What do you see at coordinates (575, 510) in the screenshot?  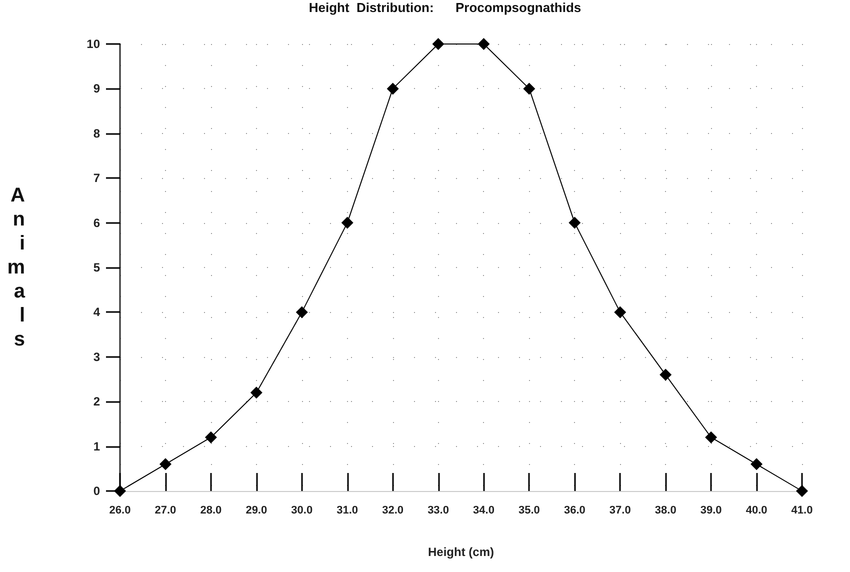 I see `x-tick-label: 36.0` at bounding box center [575, 510].